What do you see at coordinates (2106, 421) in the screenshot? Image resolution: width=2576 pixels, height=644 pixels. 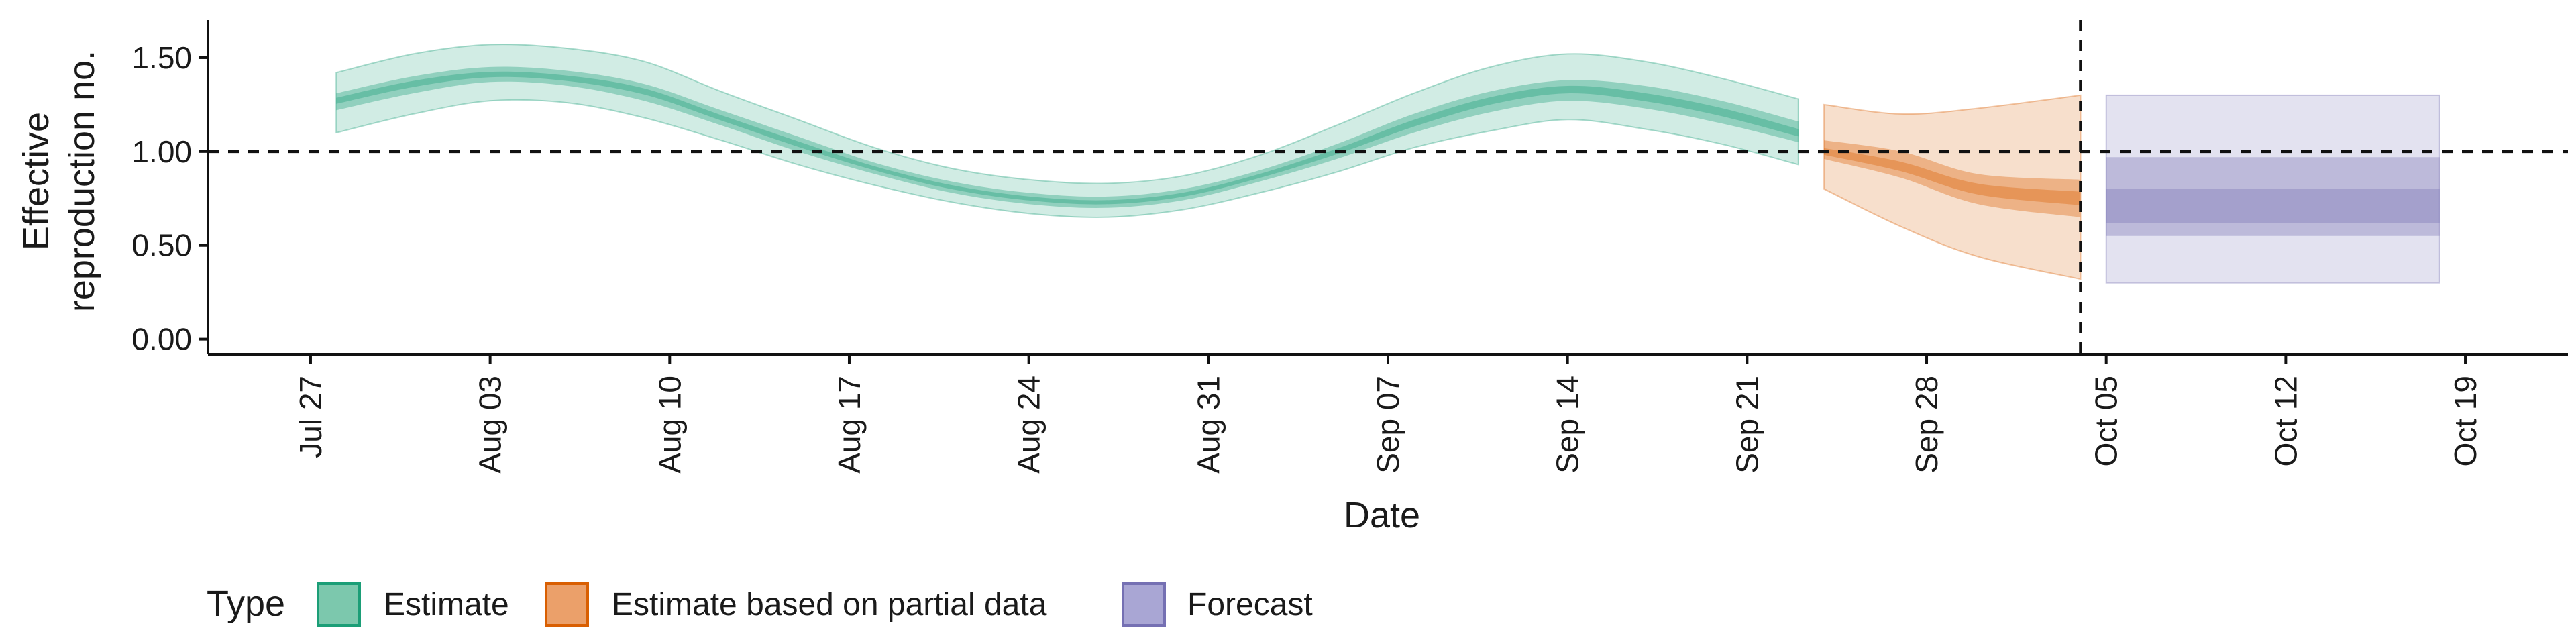 I see `x-tick-label: Oct 05` at bounding box center [2106, 421].